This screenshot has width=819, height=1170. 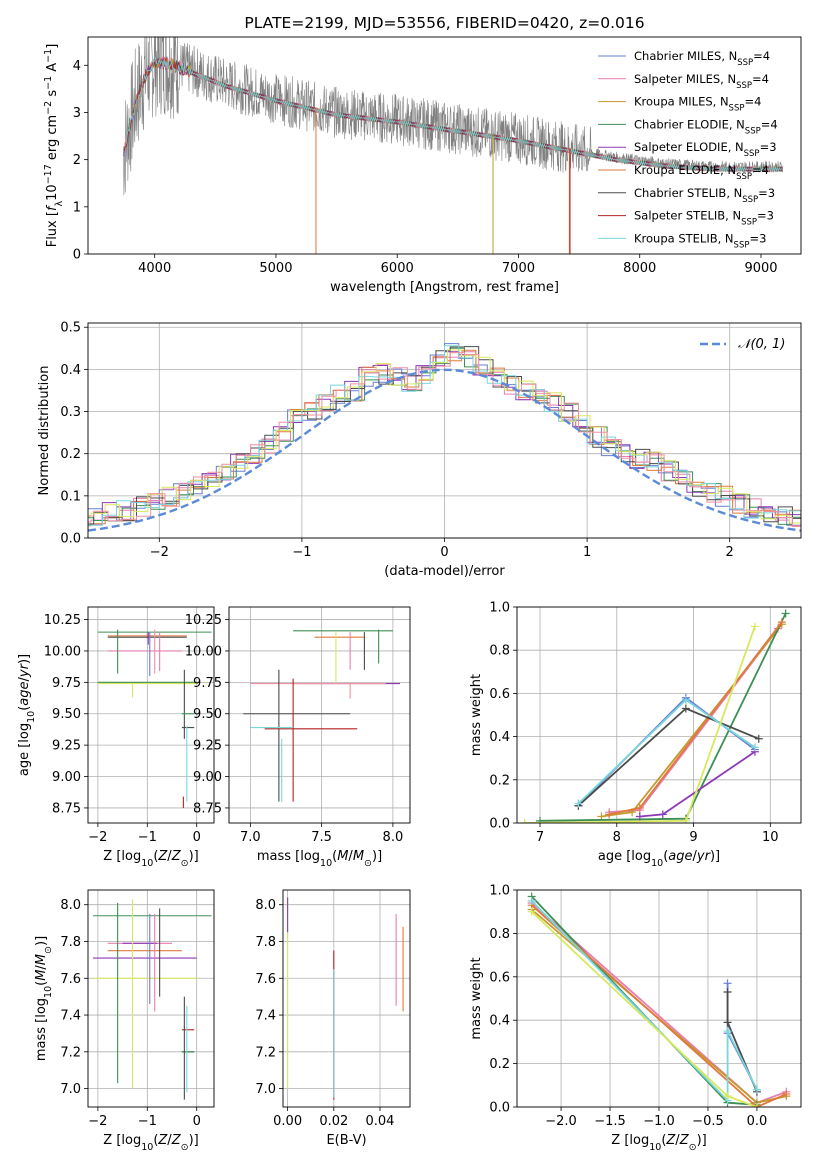 I want to click on legend-entry: Salpeter STELIB, NSSP=3, so click(x=704, y=218).